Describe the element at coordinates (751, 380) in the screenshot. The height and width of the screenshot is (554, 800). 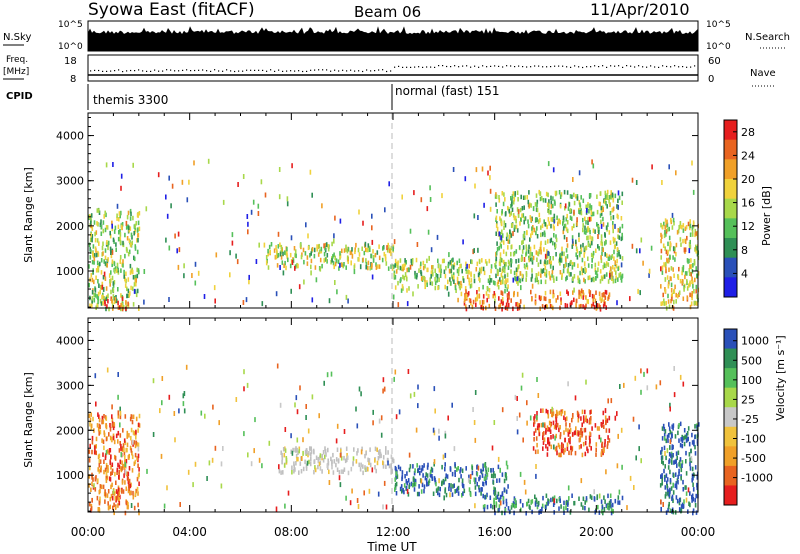
I see `colorbar-tick-label: 100` at that location.